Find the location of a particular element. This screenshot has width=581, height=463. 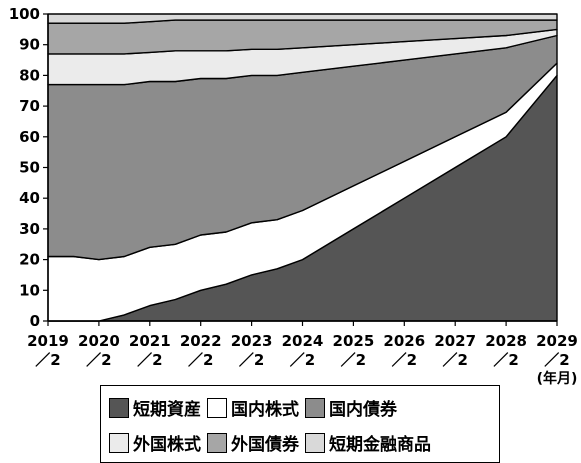

y-tick-label: 0 is located at coordinates (35, 321).